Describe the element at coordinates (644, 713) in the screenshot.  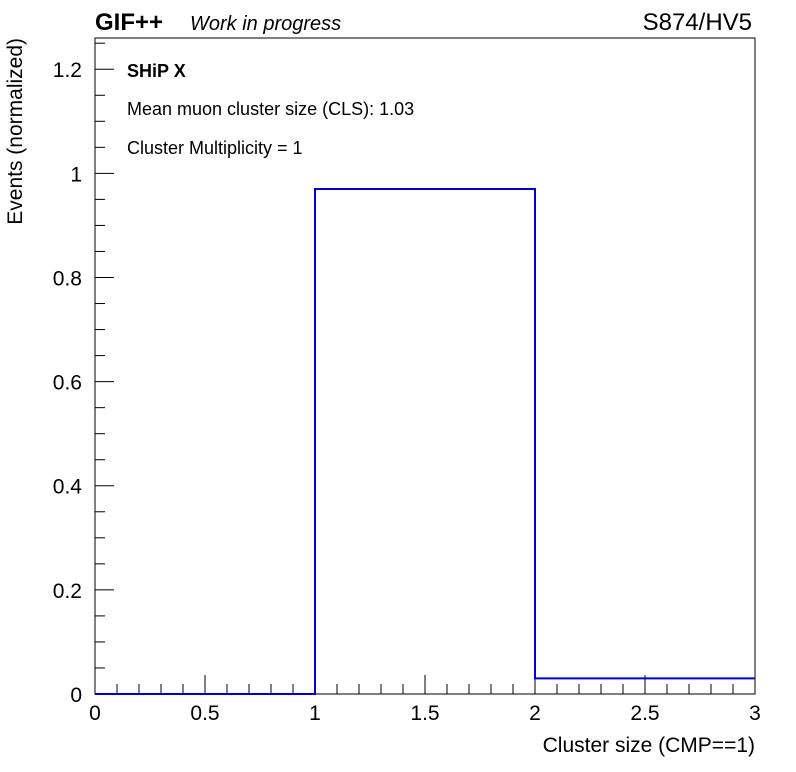
I see `x-tick-label: 2.5` at that location.